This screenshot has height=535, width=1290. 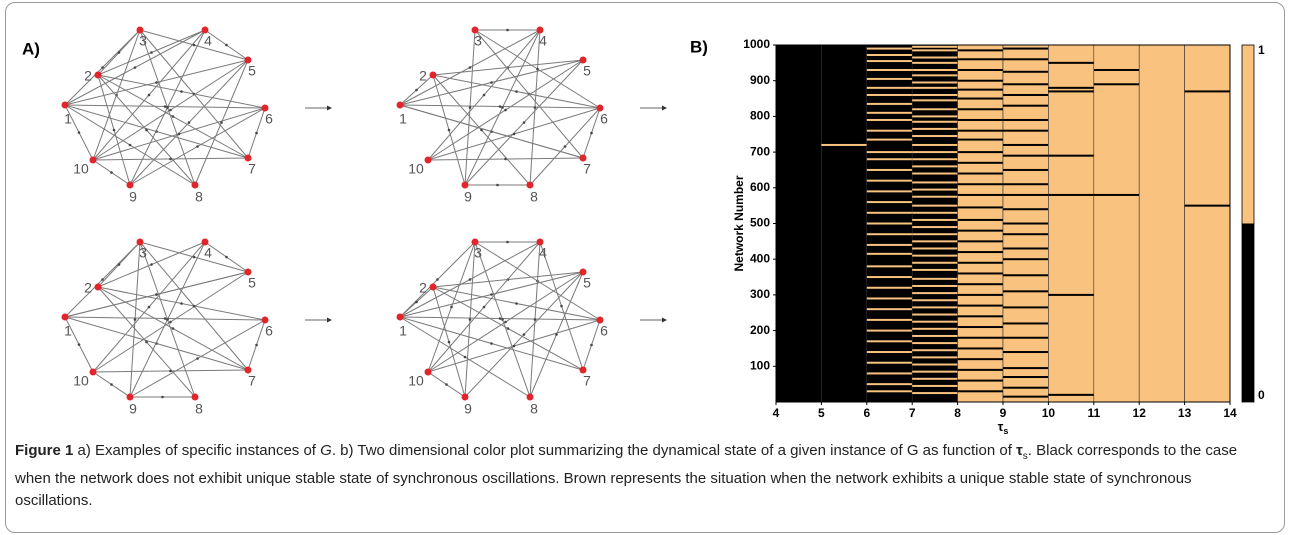 What do you see at coordinates (760, 187) in the screenshot?
I see `y-tick-label: 600` at bounding box center [760, 187].